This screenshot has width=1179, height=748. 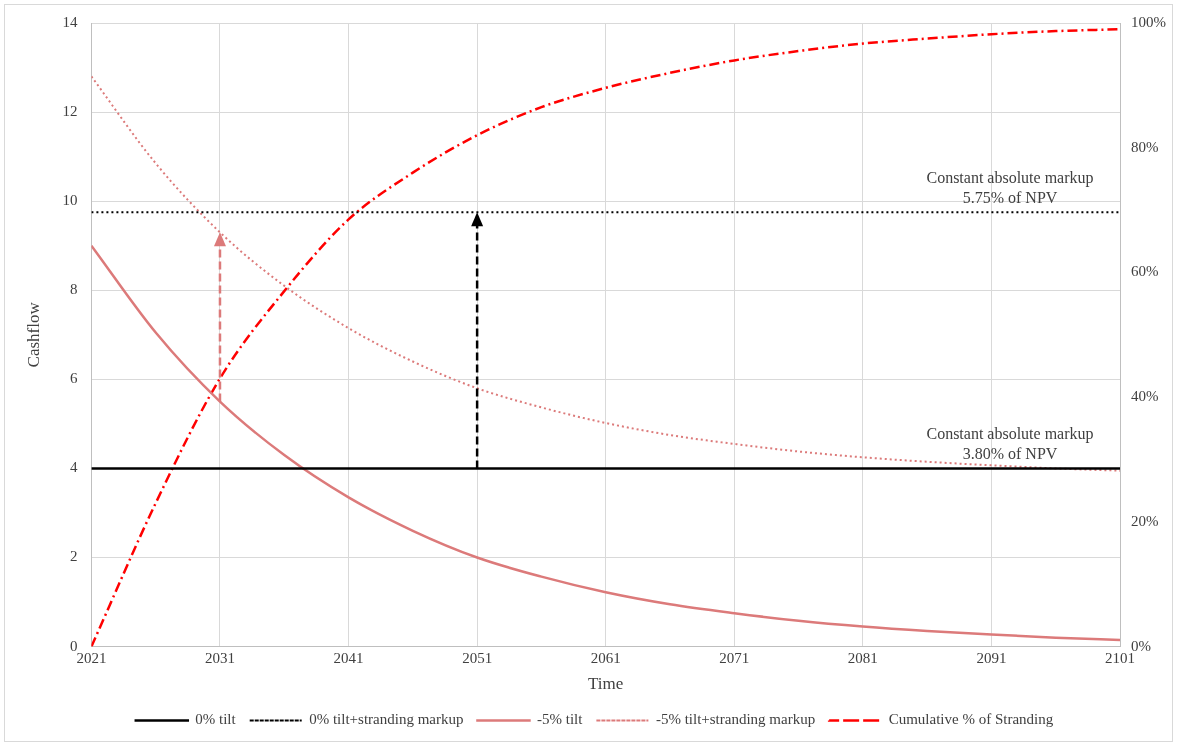 What do you see at coordinates (560, 719) in the screenshot?
I see `legend-label: -5% tilt` at bounding box center [560, 719].